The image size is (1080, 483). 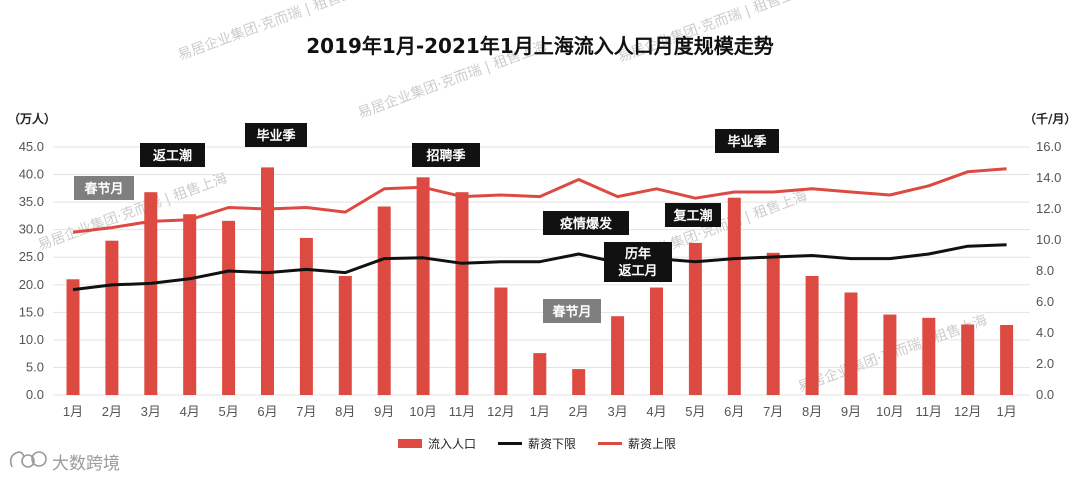 I want to click on legend-item: 薪资上限, so click(x=637, y=444).